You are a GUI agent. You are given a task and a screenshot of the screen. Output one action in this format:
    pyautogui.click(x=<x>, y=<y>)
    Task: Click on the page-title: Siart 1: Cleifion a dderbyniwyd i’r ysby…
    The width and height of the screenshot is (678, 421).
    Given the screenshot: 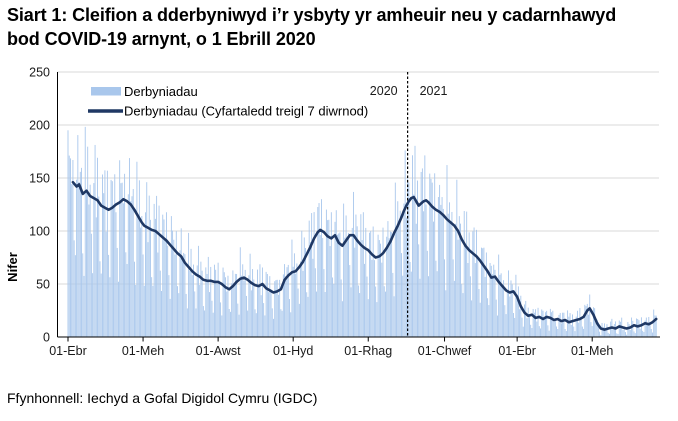 What is the action you would take?
    pyautogui.click(x=312, y=27)
    